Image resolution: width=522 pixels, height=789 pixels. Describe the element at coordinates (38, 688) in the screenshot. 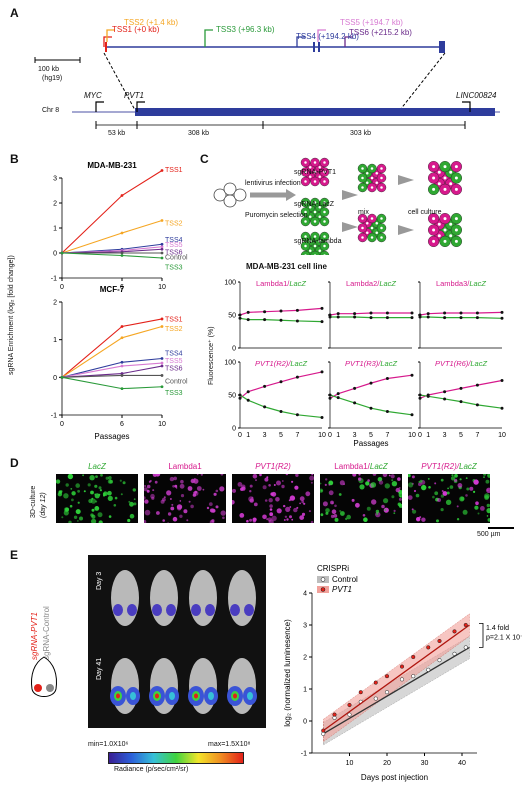

I see `pvt1-tumor-dot` at that location.